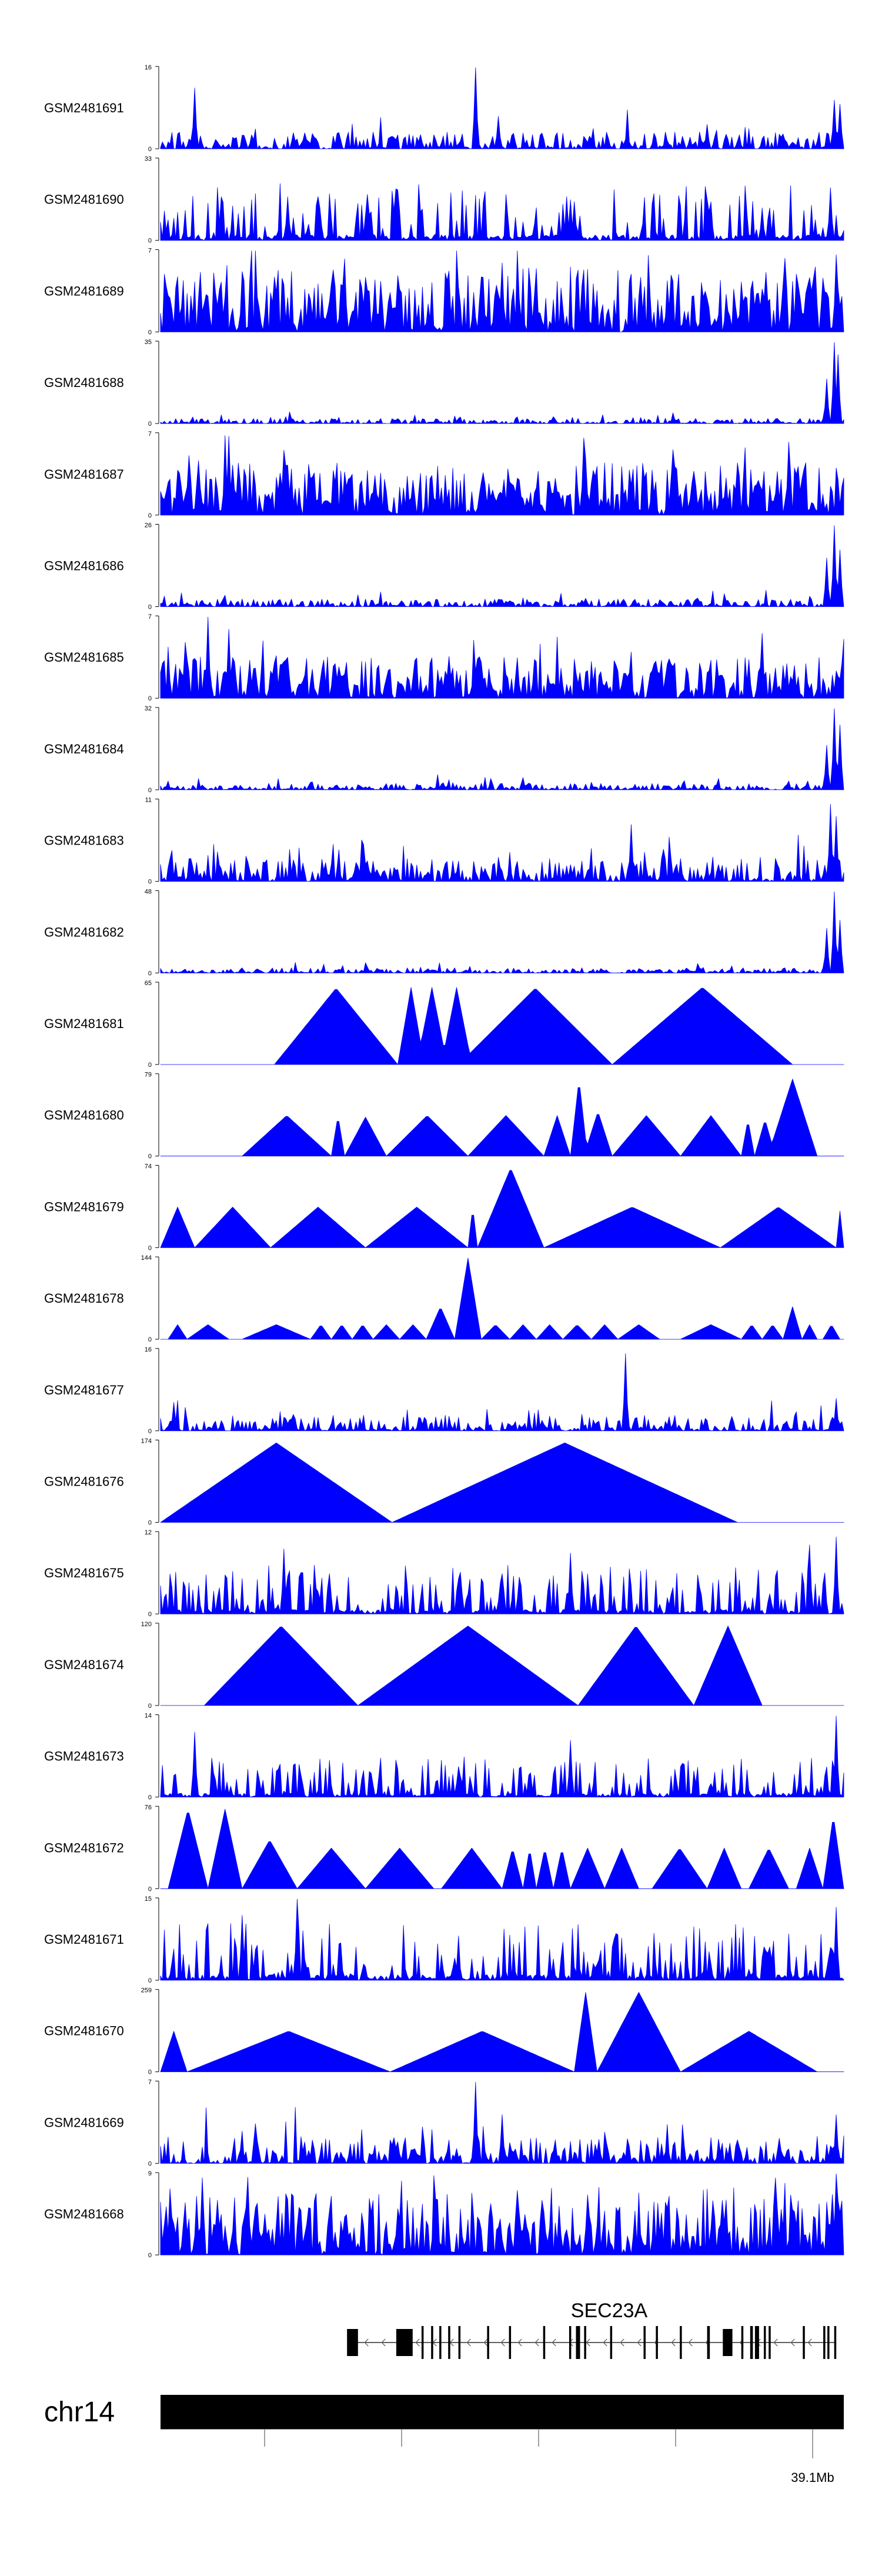  What do you see at coordinates (84, 1664) in the screenshot?
I see `track-label: GSM2481674` at bounding box center [84, 1664].